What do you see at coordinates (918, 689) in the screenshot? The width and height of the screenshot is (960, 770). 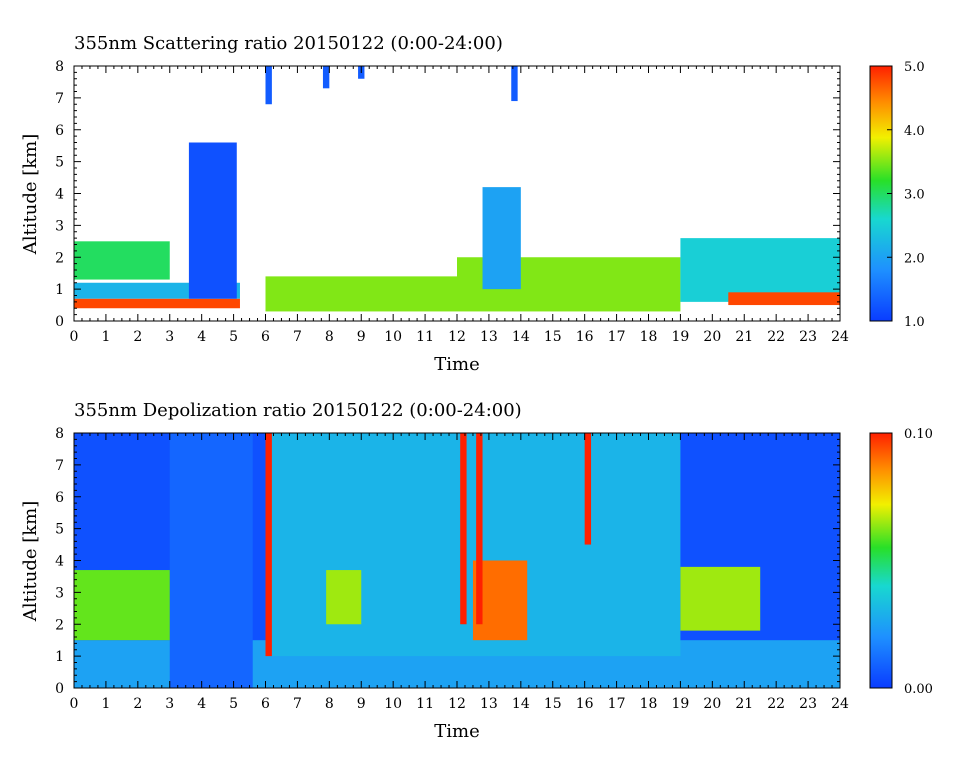 I see `colorbar-tick-label: 0.00` at bounding box center [918, 689].